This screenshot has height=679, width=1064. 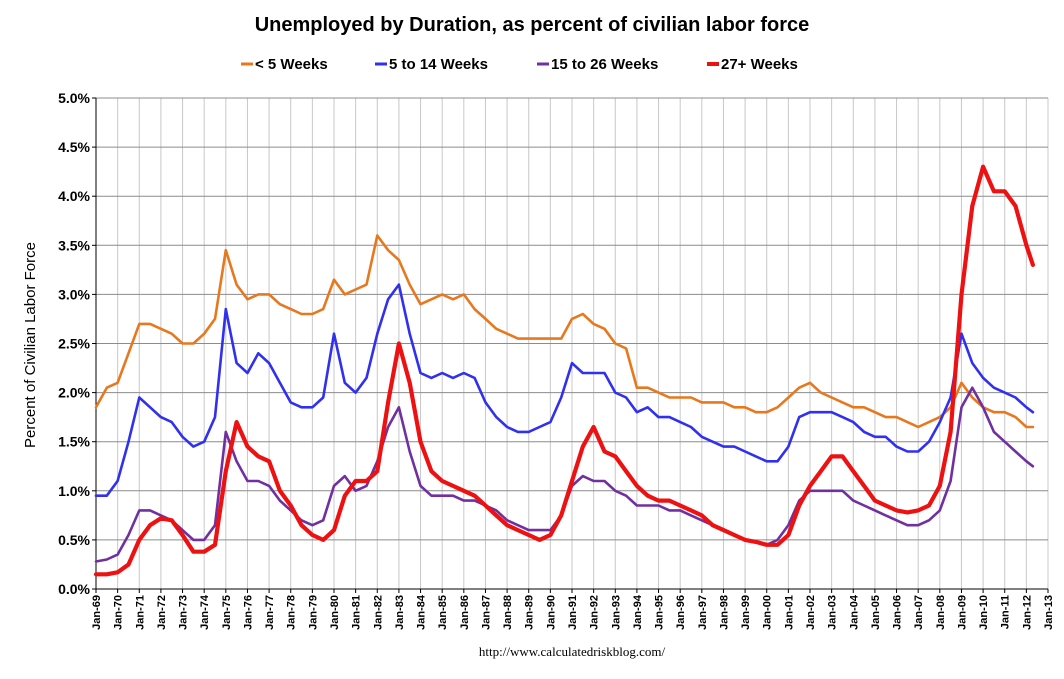 I want to click on legend-label: 5 to 14 Weeks, so click(x=438, y=64).